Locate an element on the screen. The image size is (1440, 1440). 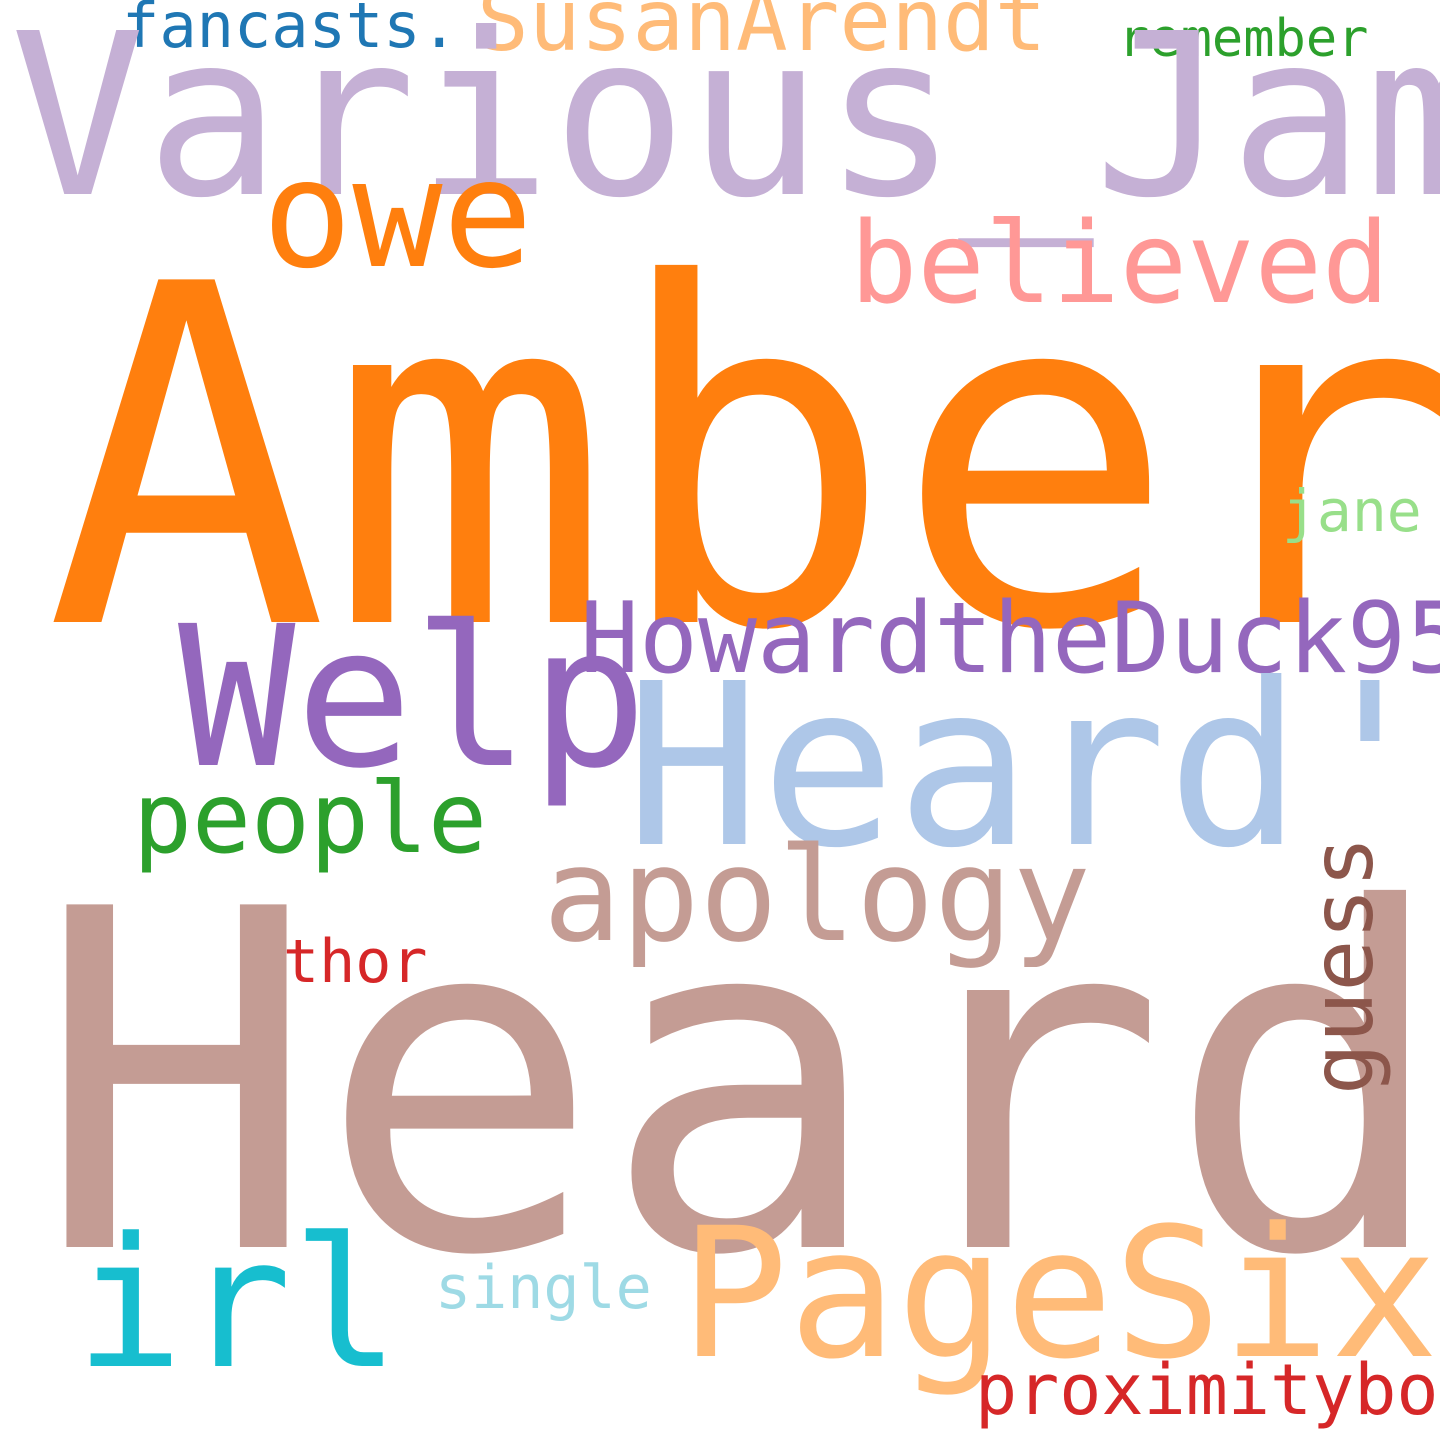
word-pagesix: PageSix is located at coordinates (1059, 1294).